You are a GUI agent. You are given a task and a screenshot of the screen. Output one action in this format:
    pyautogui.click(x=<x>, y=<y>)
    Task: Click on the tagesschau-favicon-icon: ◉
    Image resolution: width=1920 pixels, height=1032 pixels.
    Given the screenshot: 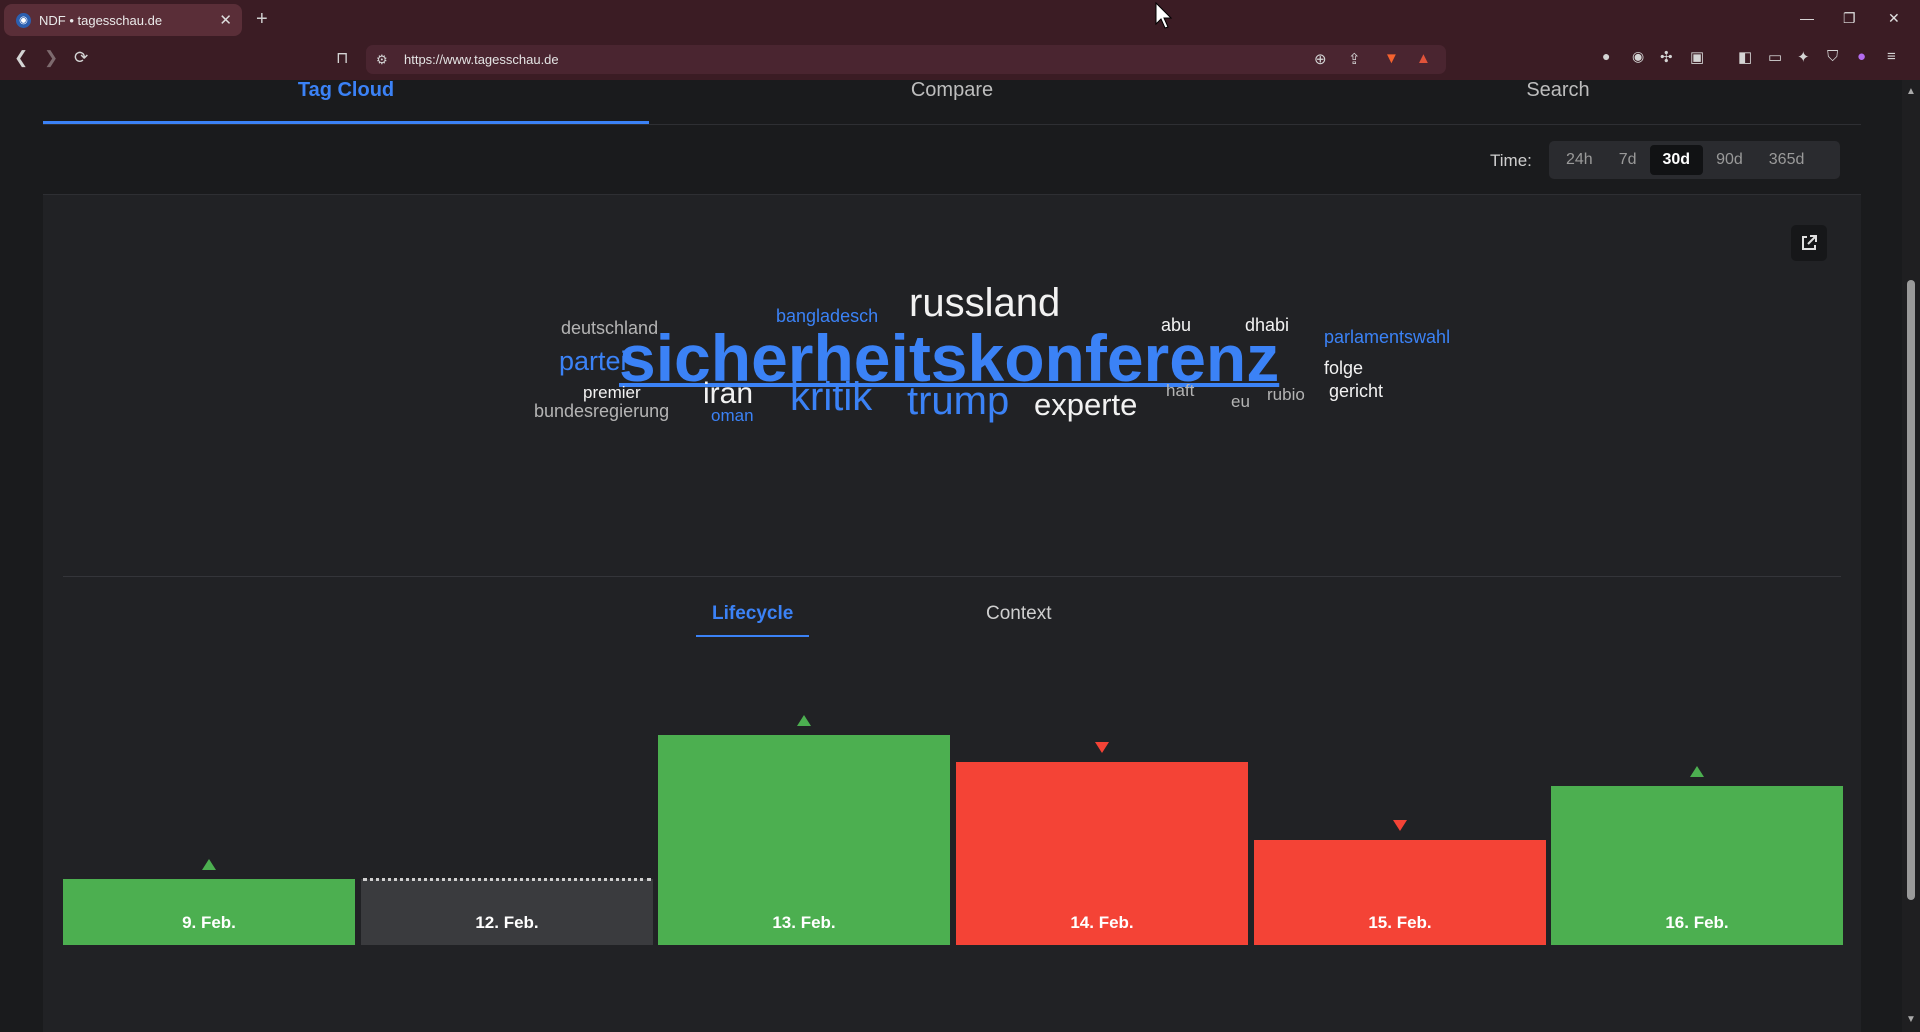 What is the action you would take?
    pyautogui.click(x=23, y=20)
    